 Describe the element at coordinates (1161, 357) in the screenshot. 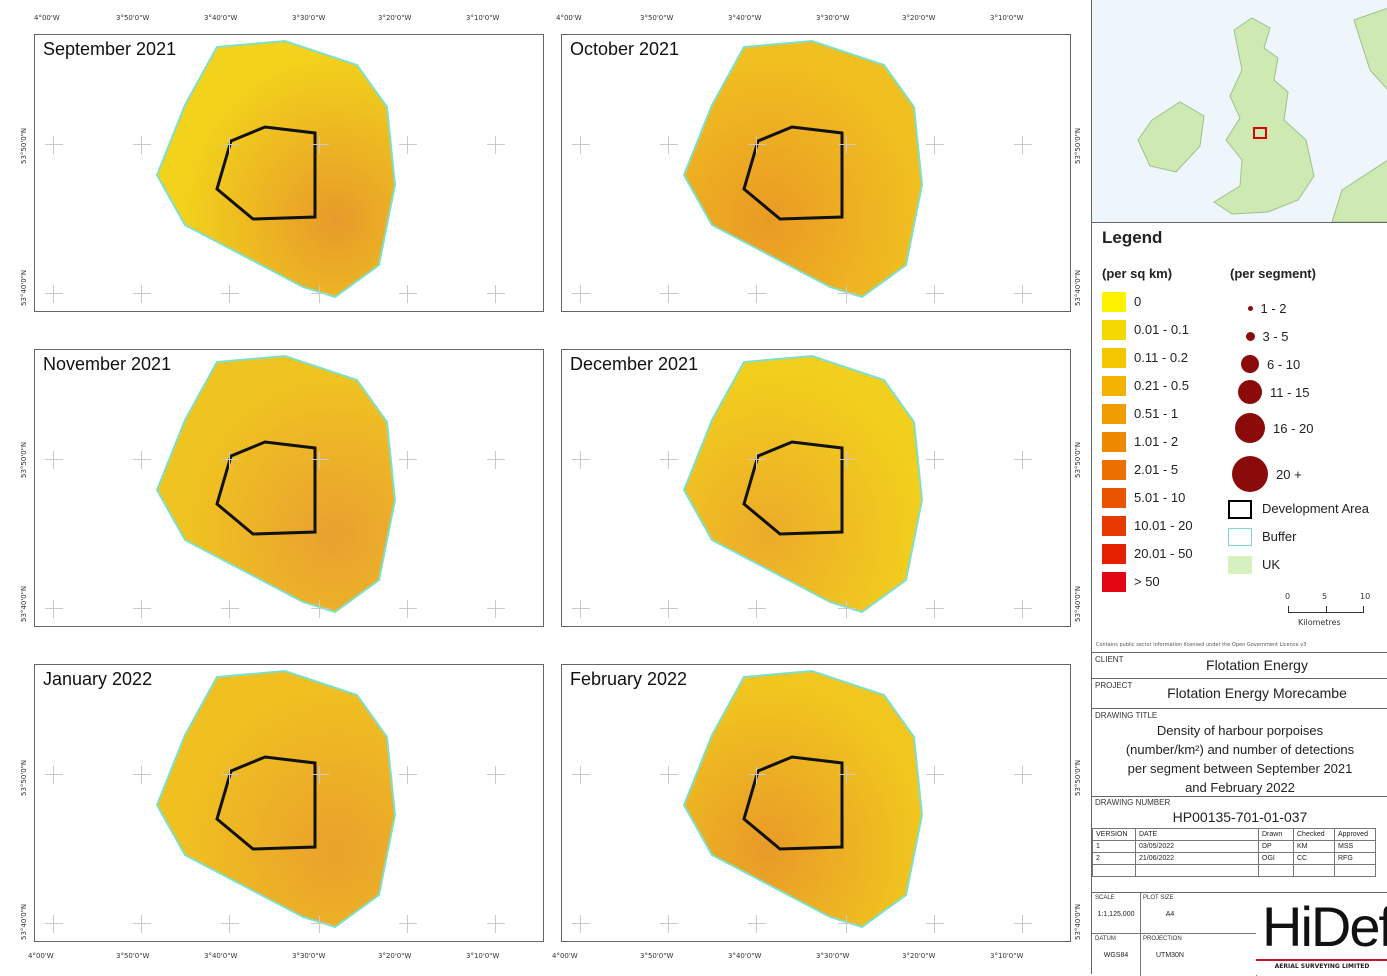

I see `density-label: 0.11 - 0.2` at that location.